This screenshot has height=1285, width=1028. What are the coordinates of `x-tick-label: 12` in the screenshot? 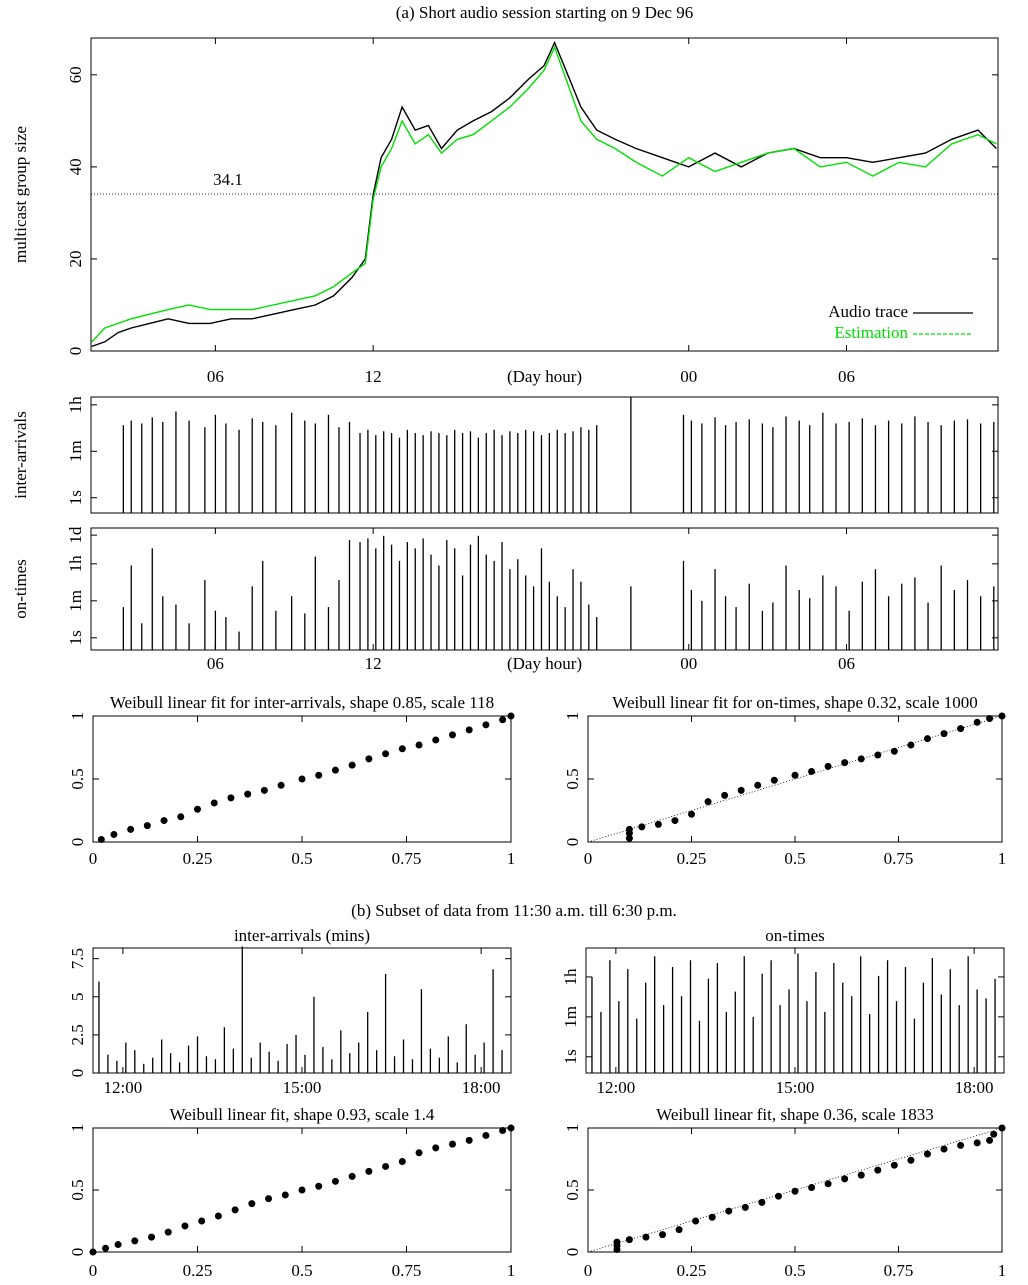 It's located at (373, 663).